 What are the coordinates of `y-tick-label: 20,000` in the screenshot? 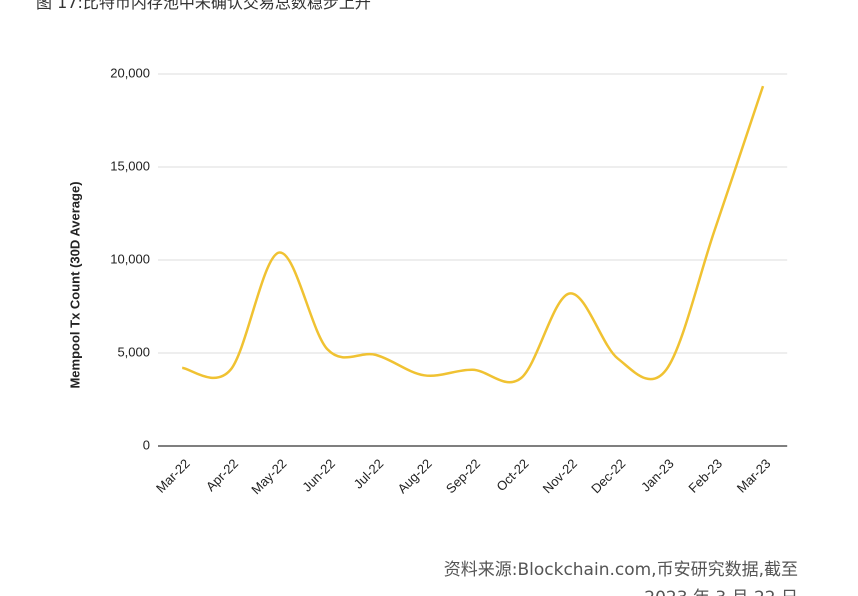 It's located at (130, 72).